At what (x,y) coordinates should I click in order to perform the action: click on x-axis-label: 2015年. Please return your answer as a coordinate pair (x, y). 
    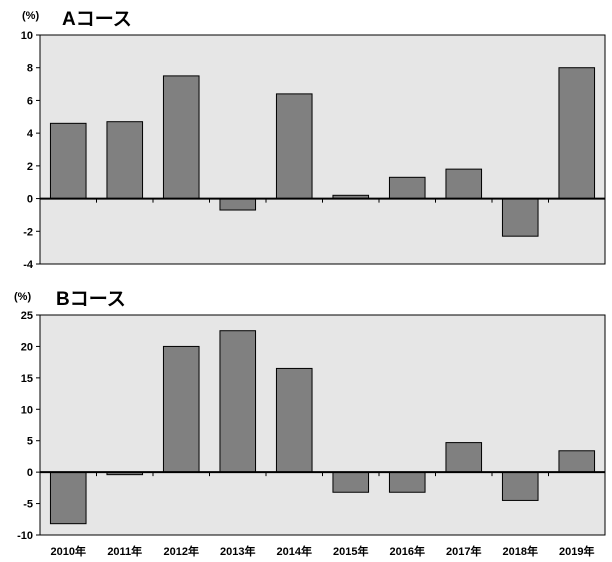
    Looking at the image, I should click on (350, 551).